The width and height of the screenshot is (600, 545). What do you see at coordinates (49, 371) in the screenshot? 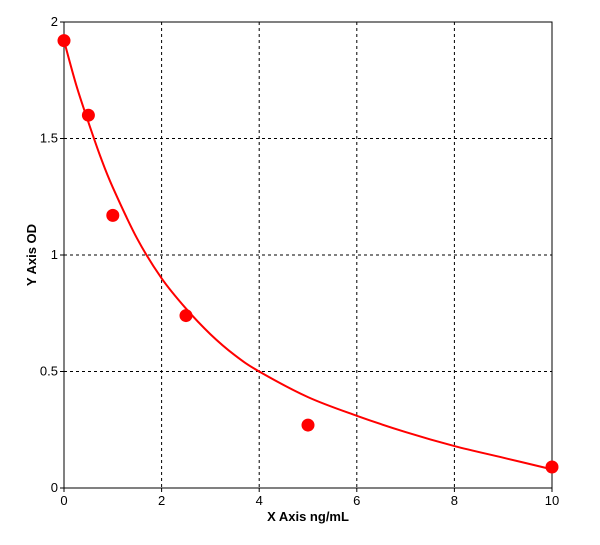
I see `y-tick-label: 0.5` at bounding box center [49, 371].